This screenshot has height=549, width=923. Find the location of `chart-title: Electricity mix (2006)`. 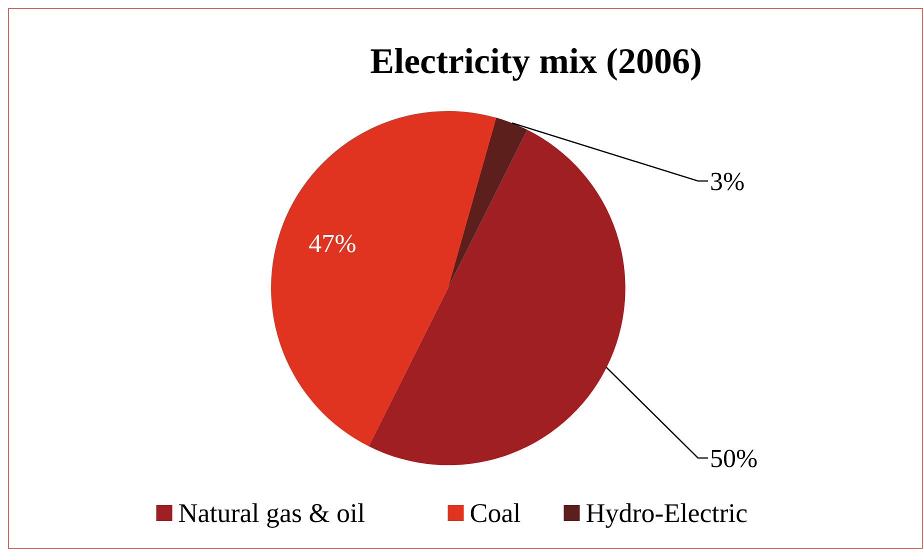

chart-title: Electricity mix (2006) is located at coordinates (536, 61).